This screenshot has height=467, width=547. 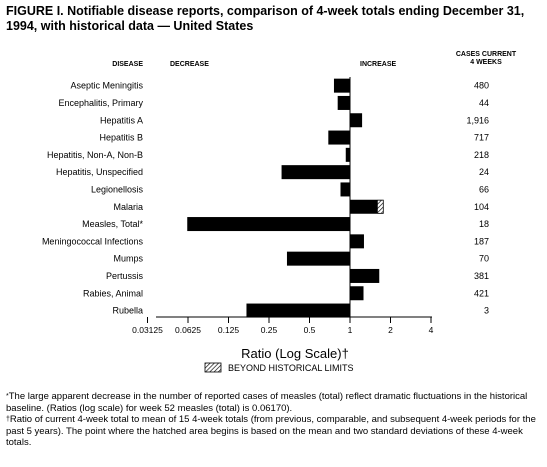 What do you see at coordinates (378, 64) in the screenshot?
I see `increase-header: INCREASE` at bounding box center [378, 64].